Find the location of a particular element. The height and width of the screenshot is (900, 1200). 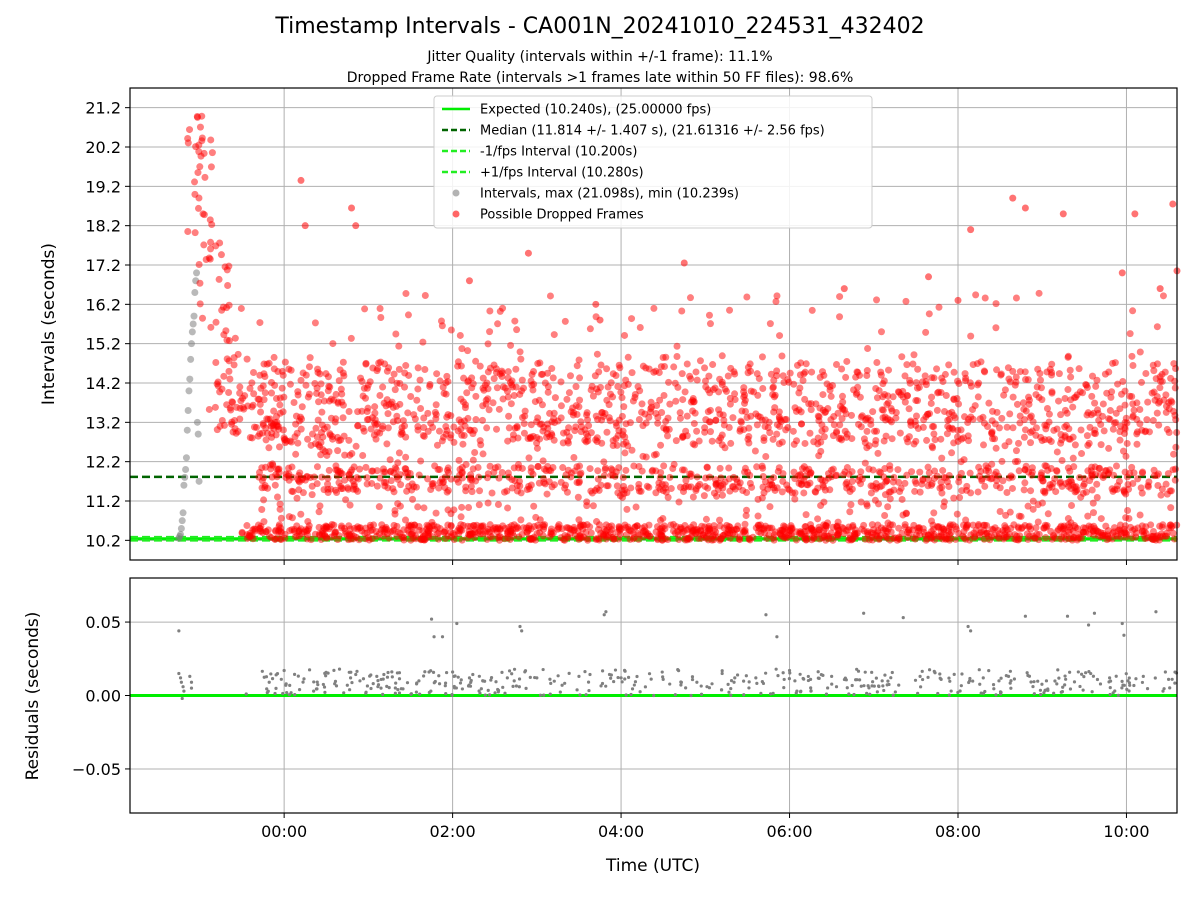

interval-point is located at coordinates (193, 324).